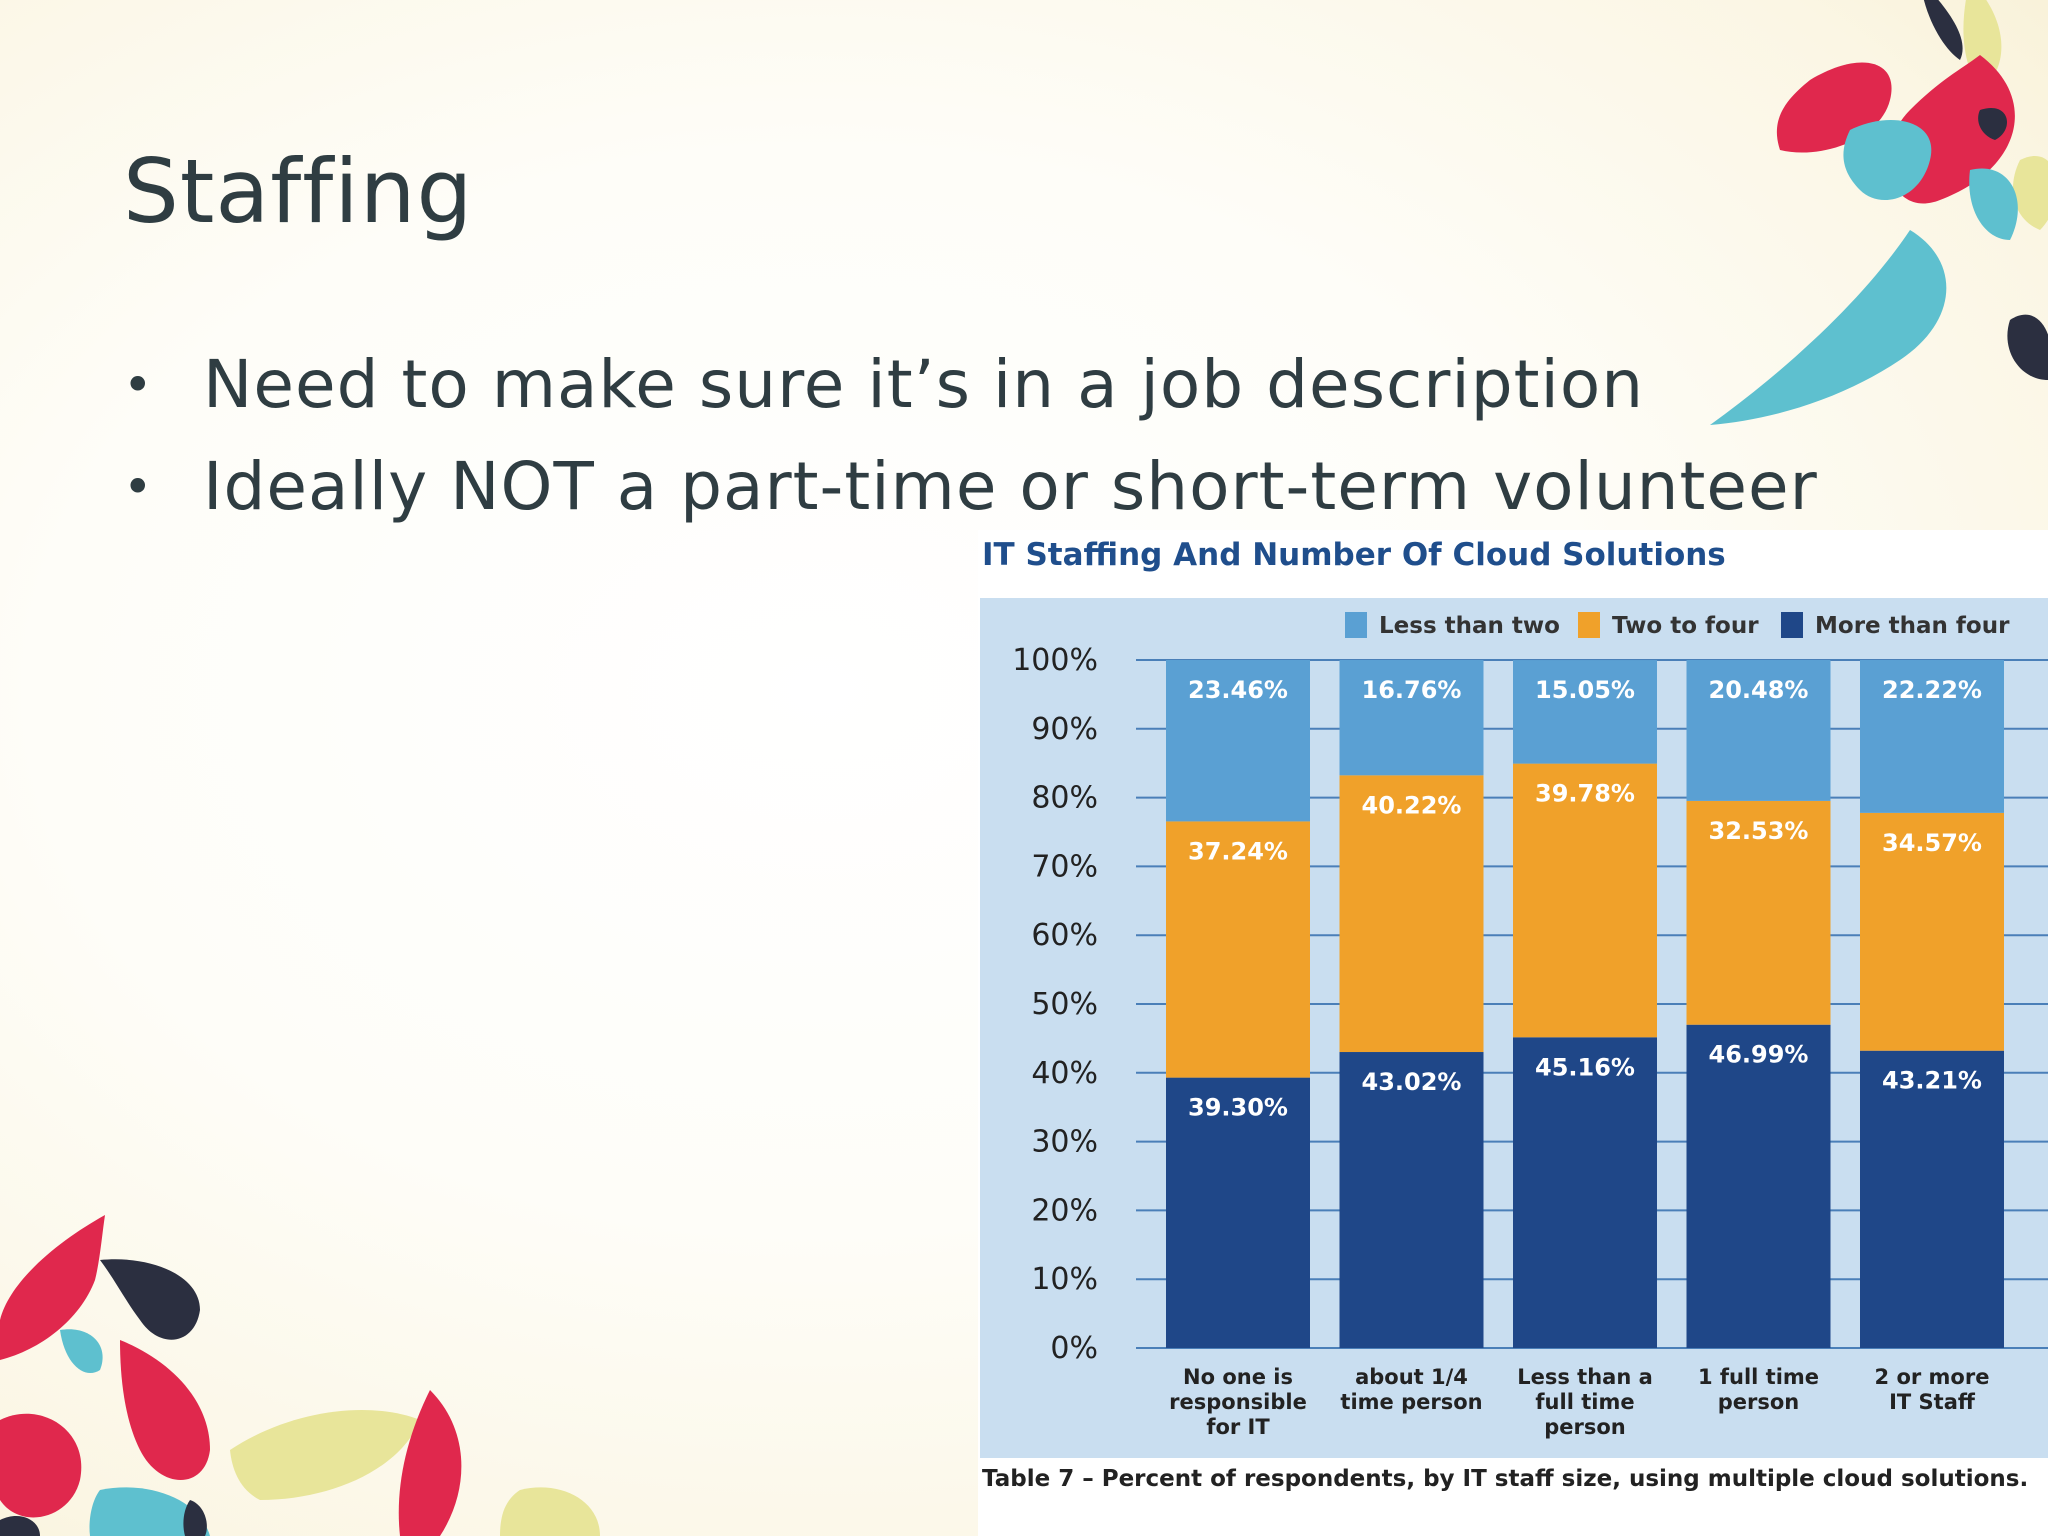 The width and height of the screenshot is (2048, 1536). What do you see at coordinates (1758, 1377) in the screenshot?
I see `x-category-label: 1 full time` at bounding box center [1758, 1377].